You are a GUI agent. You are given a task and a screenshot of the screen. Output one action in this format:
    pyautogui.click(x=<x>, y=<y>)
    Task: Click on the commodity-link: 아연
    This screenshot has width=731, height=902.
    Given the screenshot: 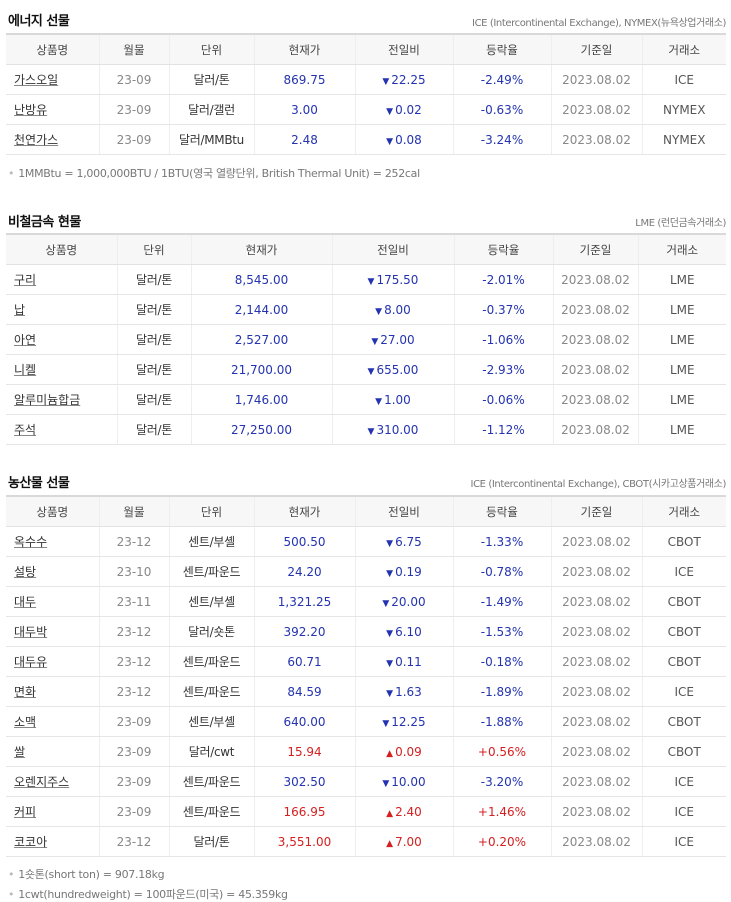 What is the action you would take?
    pyautogui.click(x=25, y=340)
    